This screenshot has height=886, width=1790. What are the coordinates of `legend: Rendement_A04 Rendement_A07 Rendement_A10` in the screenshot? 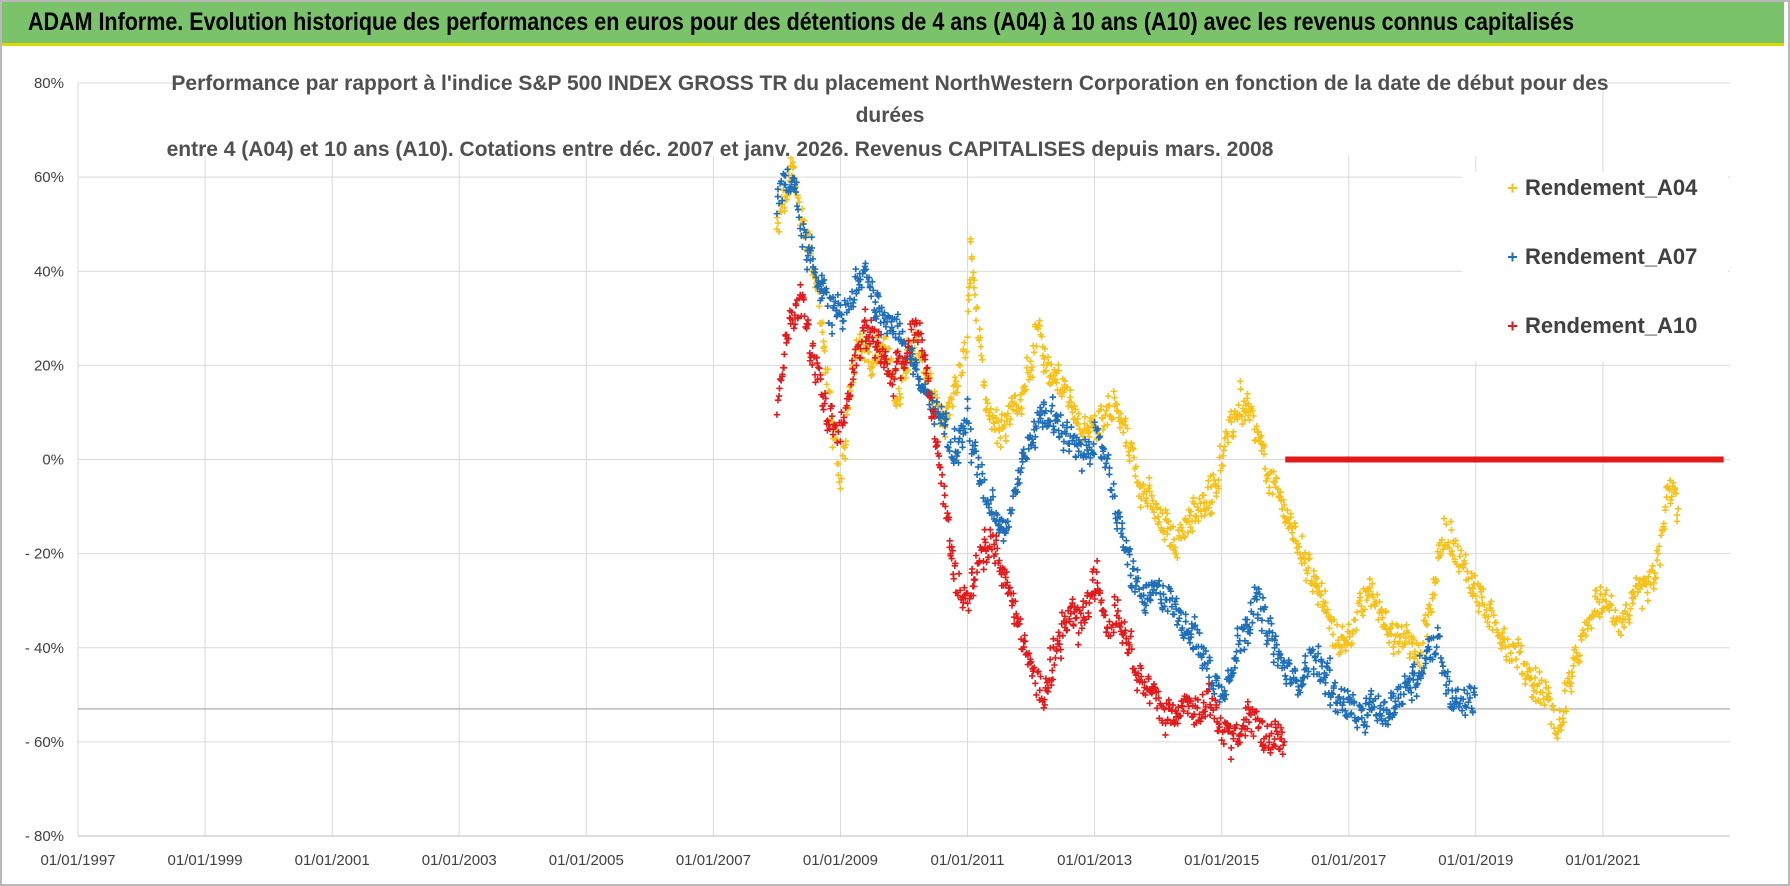 It's located at (1603, 256).